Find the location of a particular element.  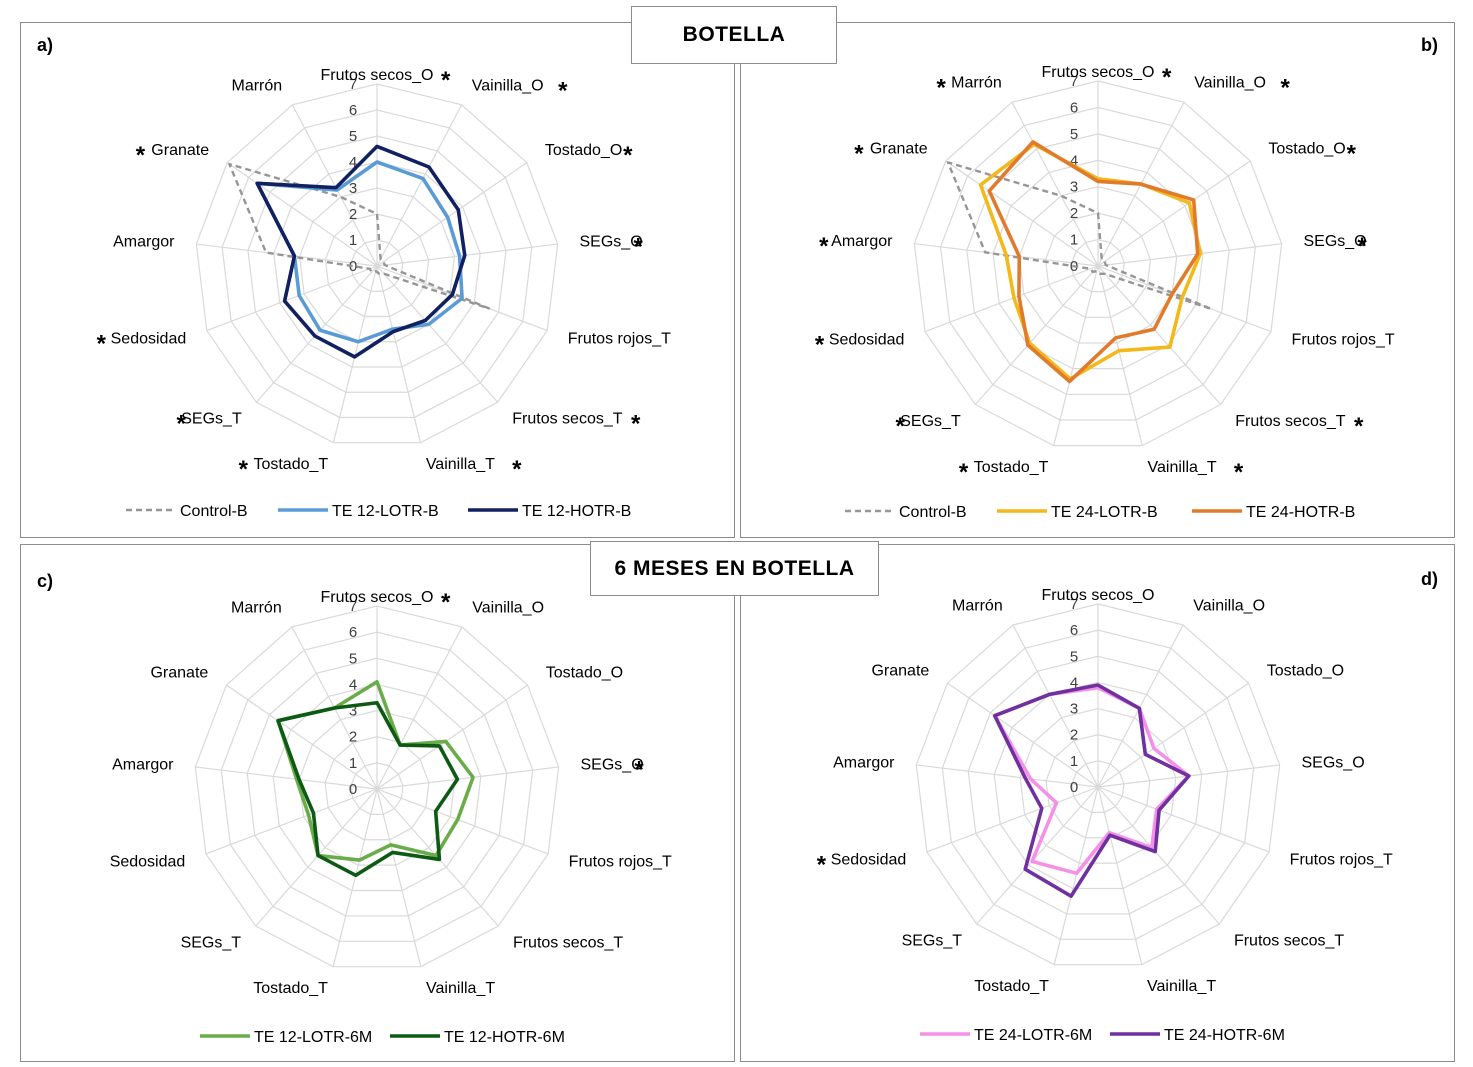

series-line-te-12-lotr-6m is located at coordinates (375, 771).